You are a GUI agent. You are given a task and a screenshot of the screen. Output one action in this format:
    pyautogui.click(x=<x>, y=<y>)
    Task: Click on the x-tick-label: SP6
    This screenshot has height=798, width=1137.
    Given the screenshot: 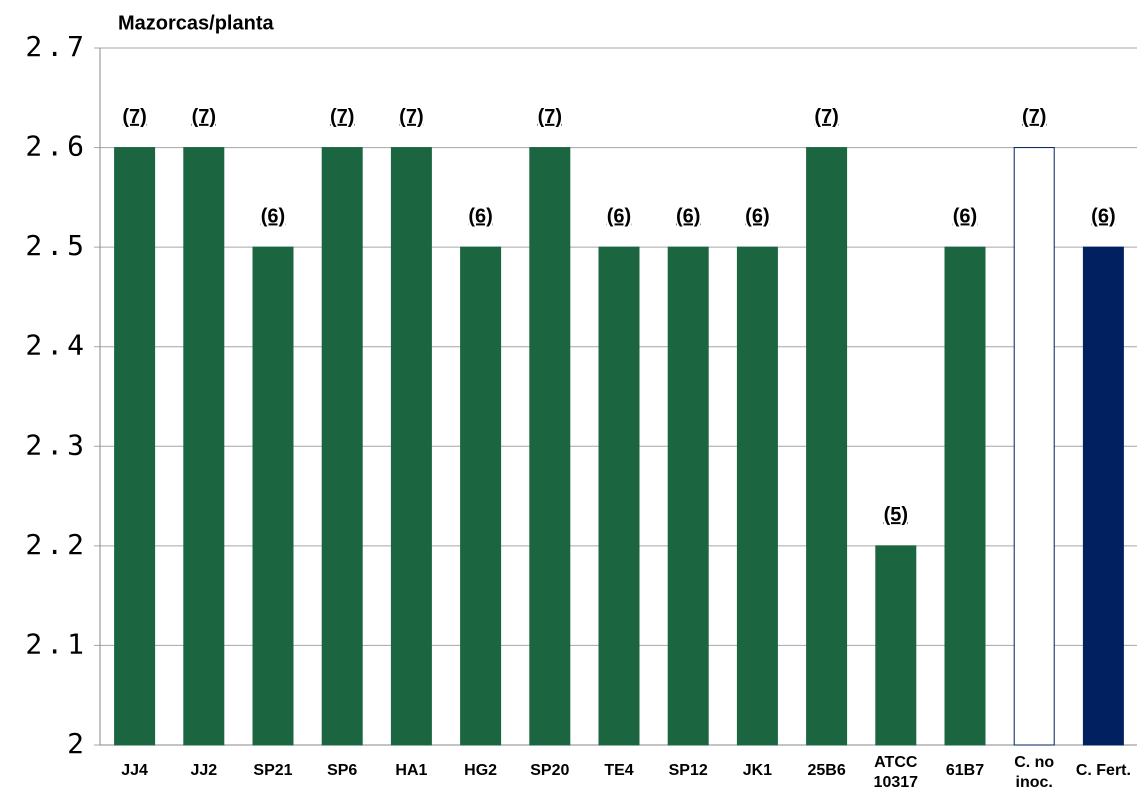 What is the action you would take?
    pyautogui.click(x=342, y=770)
    